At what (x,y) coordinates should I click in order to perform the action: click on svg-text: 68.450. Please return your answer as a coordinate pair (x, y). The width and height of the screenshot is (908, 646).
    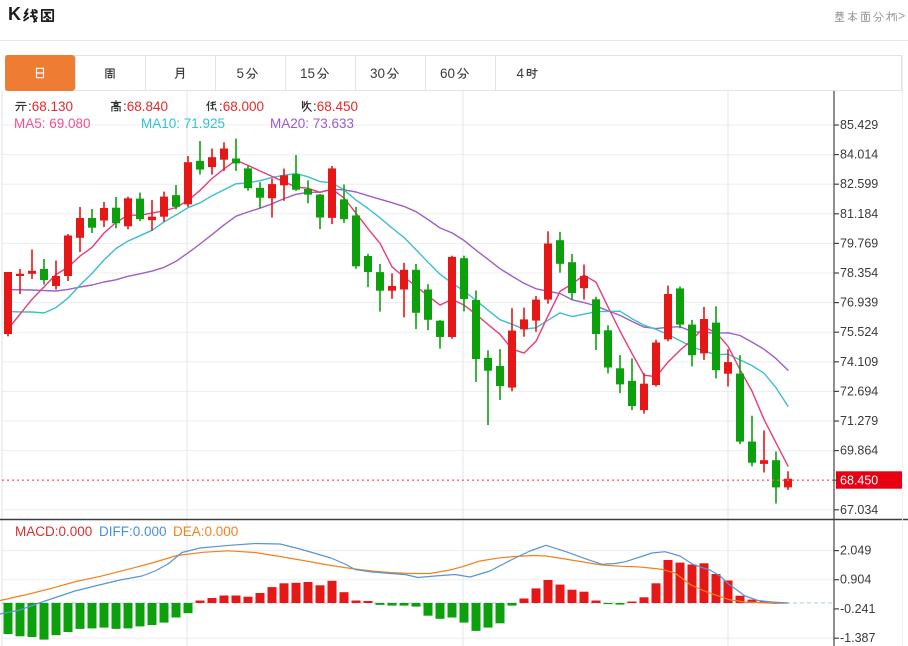
    Looking at the image, I should click on (859, 481).